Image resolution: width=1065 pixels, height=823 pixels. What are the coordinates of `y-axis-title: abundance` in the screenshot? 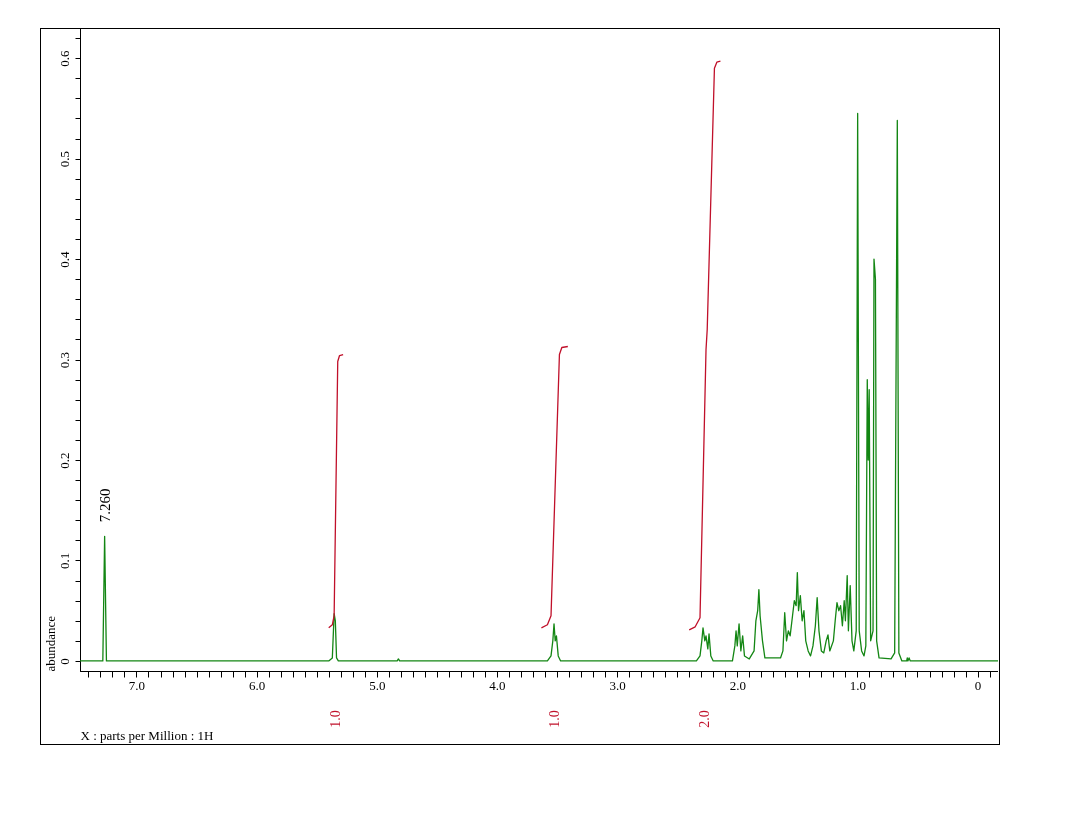 It's located at (50, 643).